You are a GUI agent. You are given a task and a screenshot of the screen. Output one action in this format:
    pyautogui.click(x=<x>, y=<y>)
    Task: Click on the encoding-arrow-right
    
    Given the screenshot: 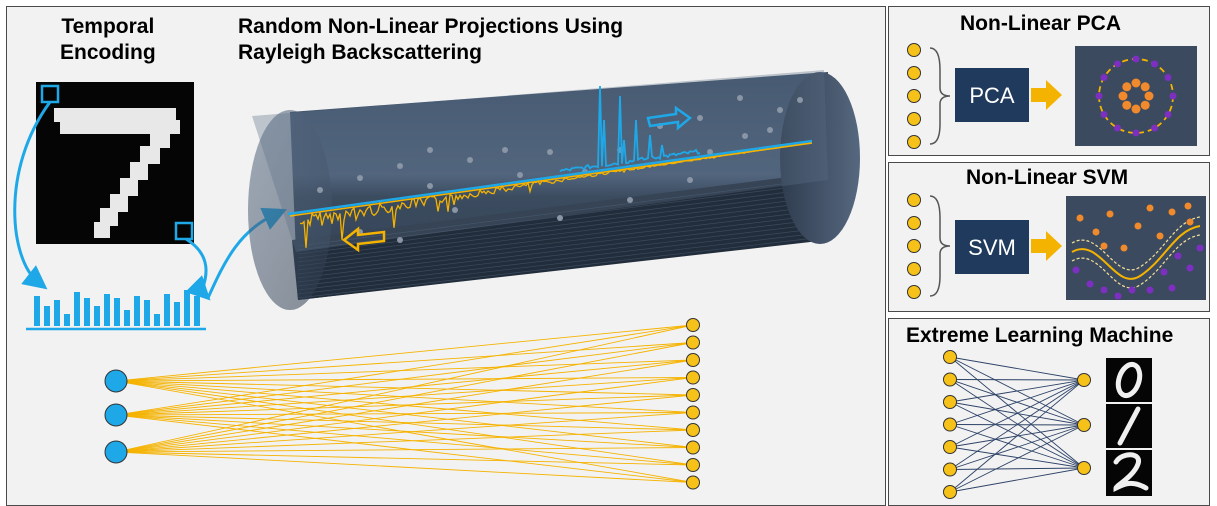 What is the action you would take?
    pyautogui.click(x=198, y=269)
    